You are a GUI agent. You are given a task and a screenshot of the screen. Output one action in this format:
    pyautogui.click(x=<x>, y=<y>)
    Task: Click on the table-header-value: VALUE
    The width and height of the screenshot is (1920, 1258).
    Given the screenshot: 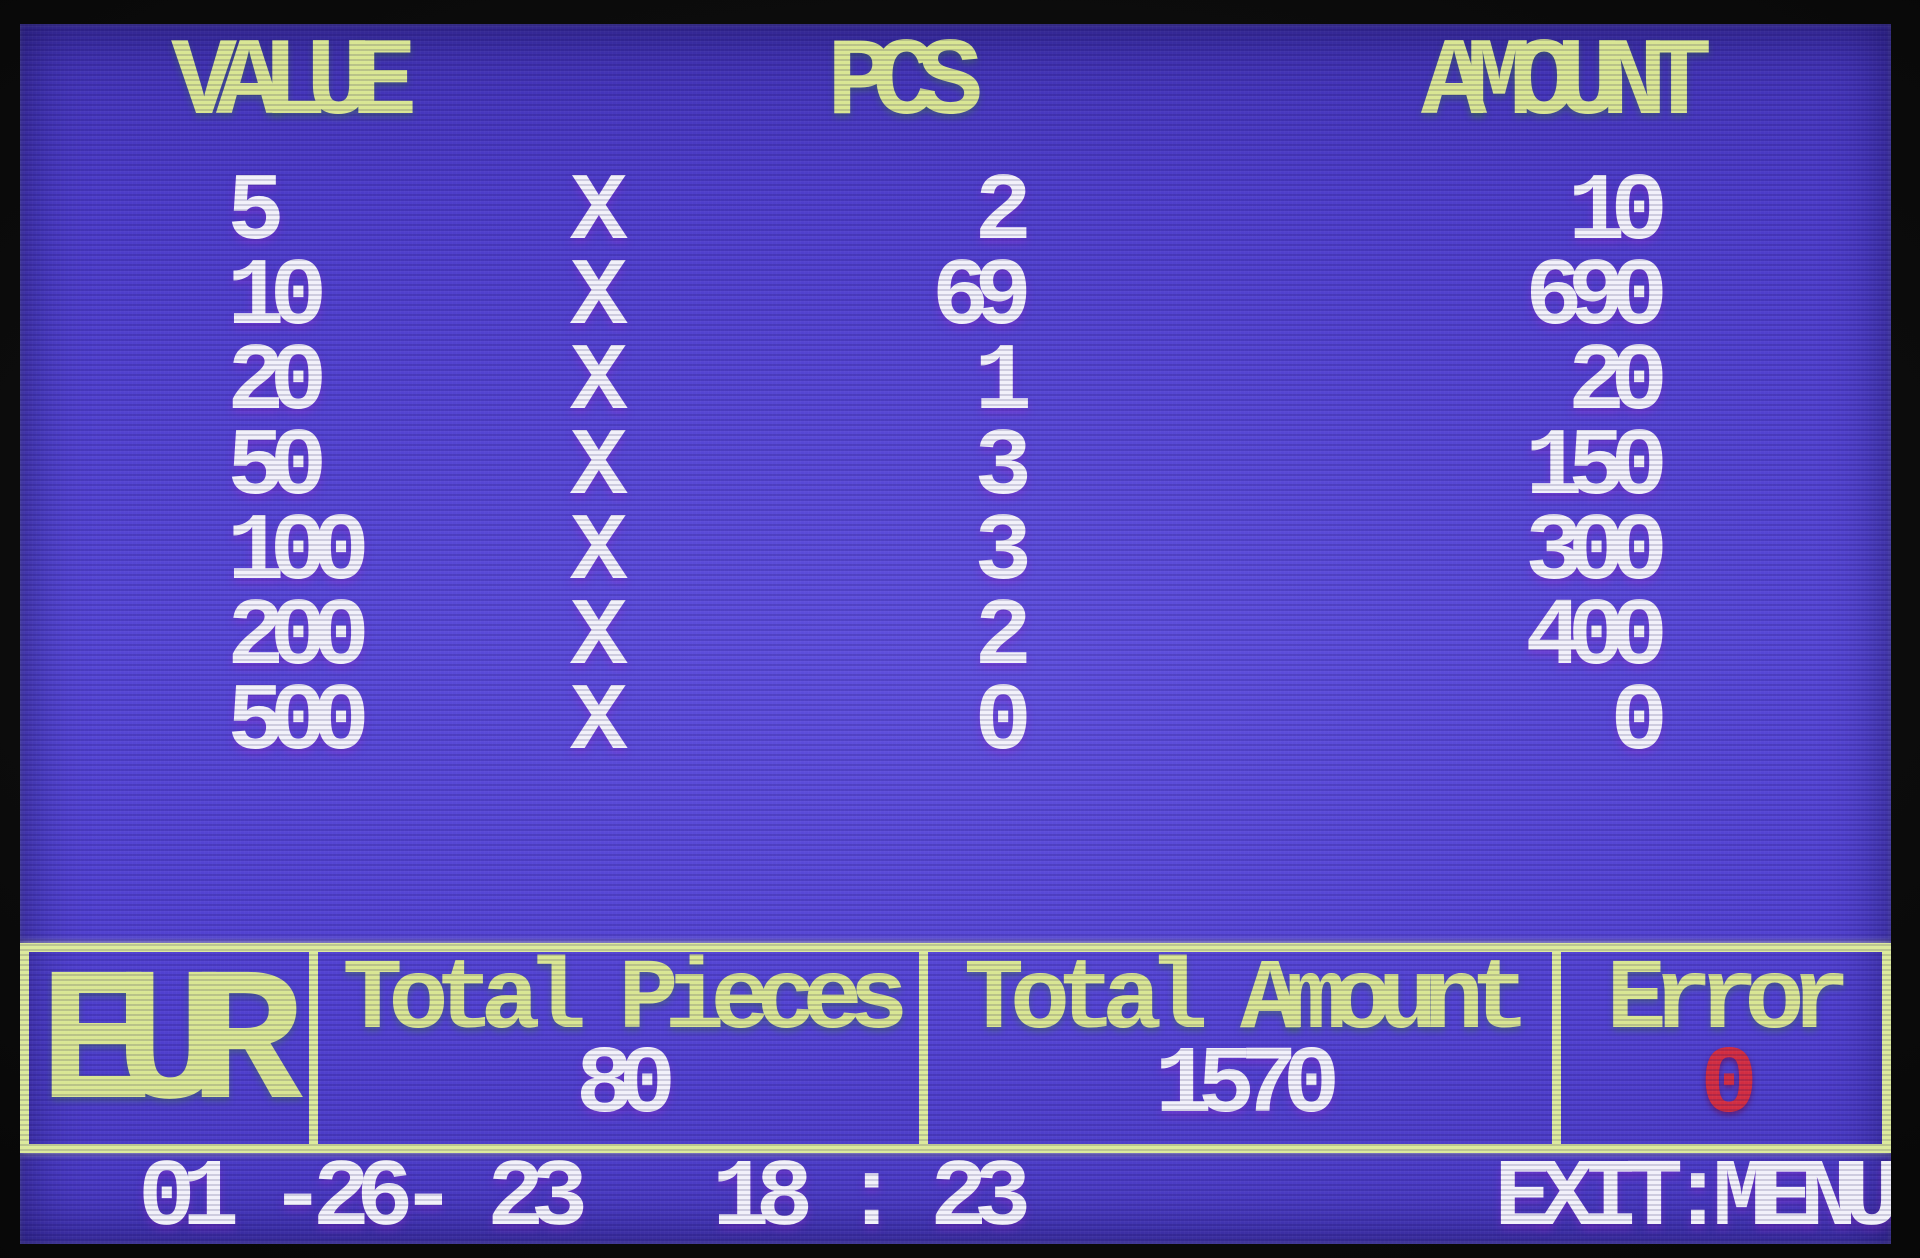 What is the action you would take?
    pyautogui.click(x=294, y=85)
    